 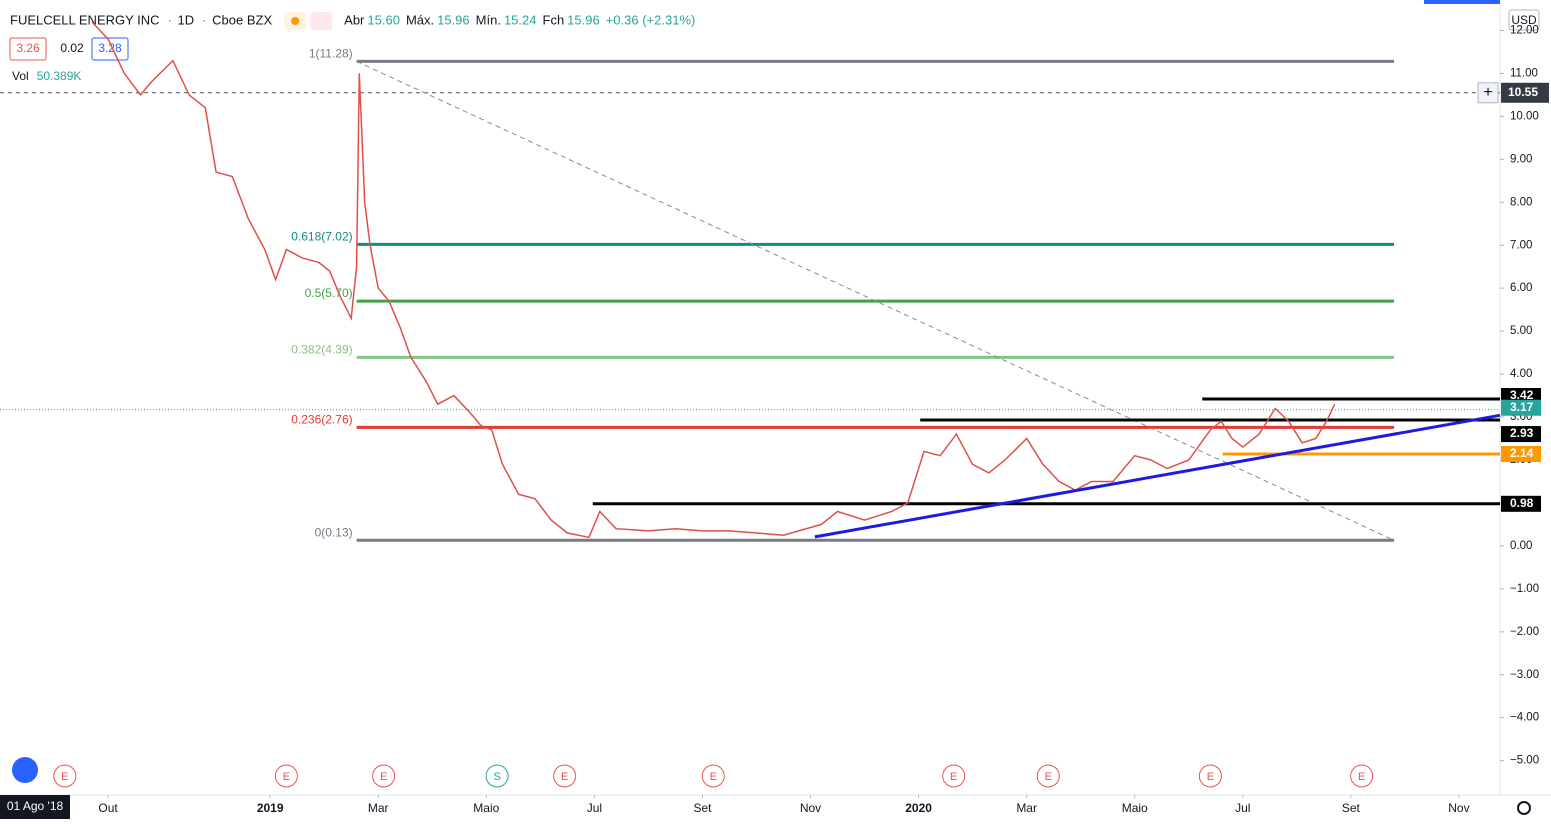 I want to click on ohlc-label: Máx., so click(x=420, y=19).